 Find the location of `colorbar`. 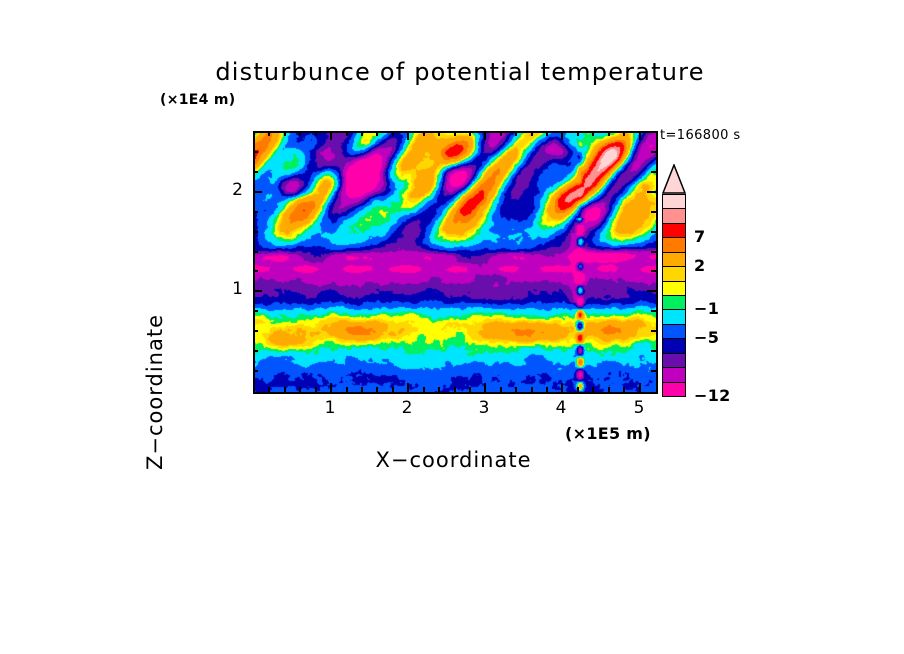

colorbar is located at coordinates (674, 296).